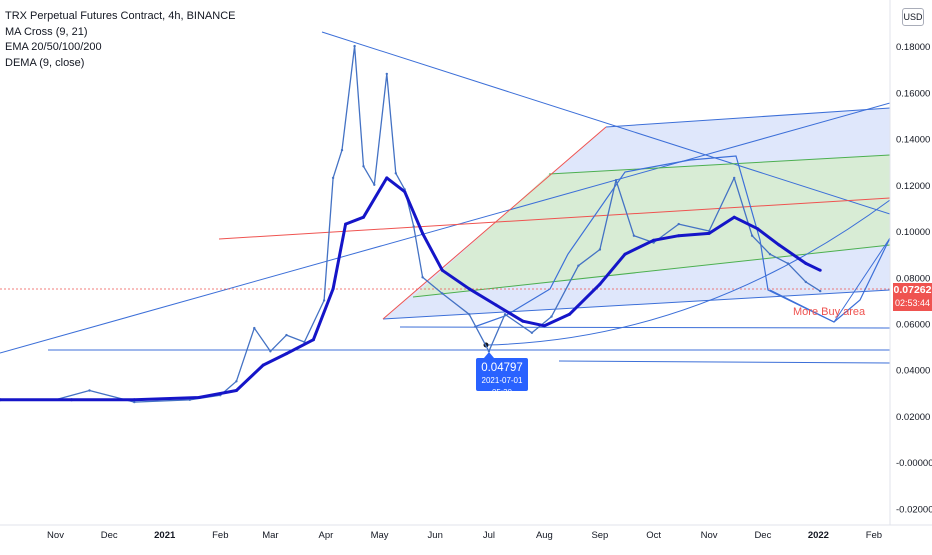 Image resolution: width=932 pixels, height=555 pixels. I want to click on buy-area-annotation: More Buy area, so click(829, 312).